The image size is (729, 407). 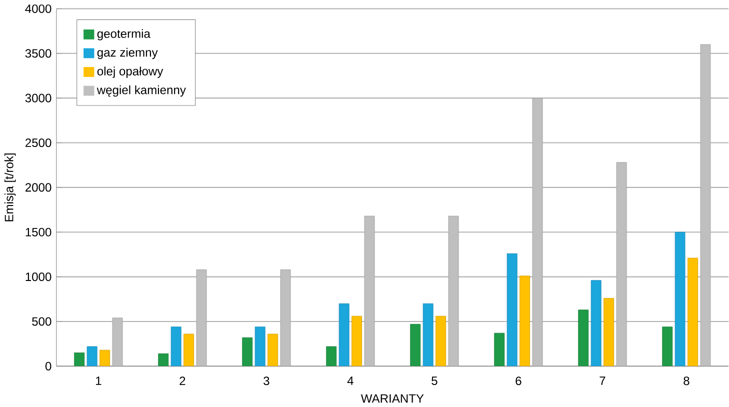 What do you see at coordinates (38, 187) in the screenshot?
I see `y-tick-label: 2000` at bounding box center [38, 187].